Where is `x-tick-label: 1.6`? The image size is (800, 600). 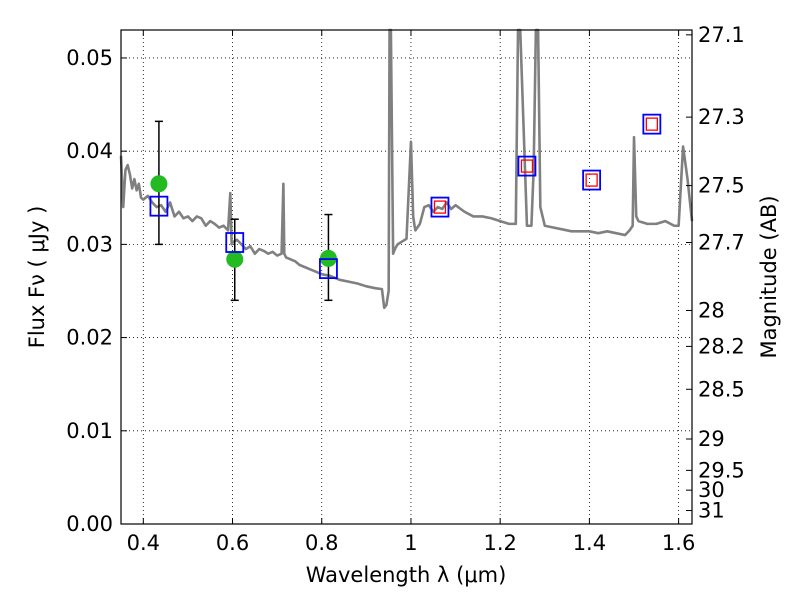
x-tick-label: 1.6 is located at coordinates (678, 543).